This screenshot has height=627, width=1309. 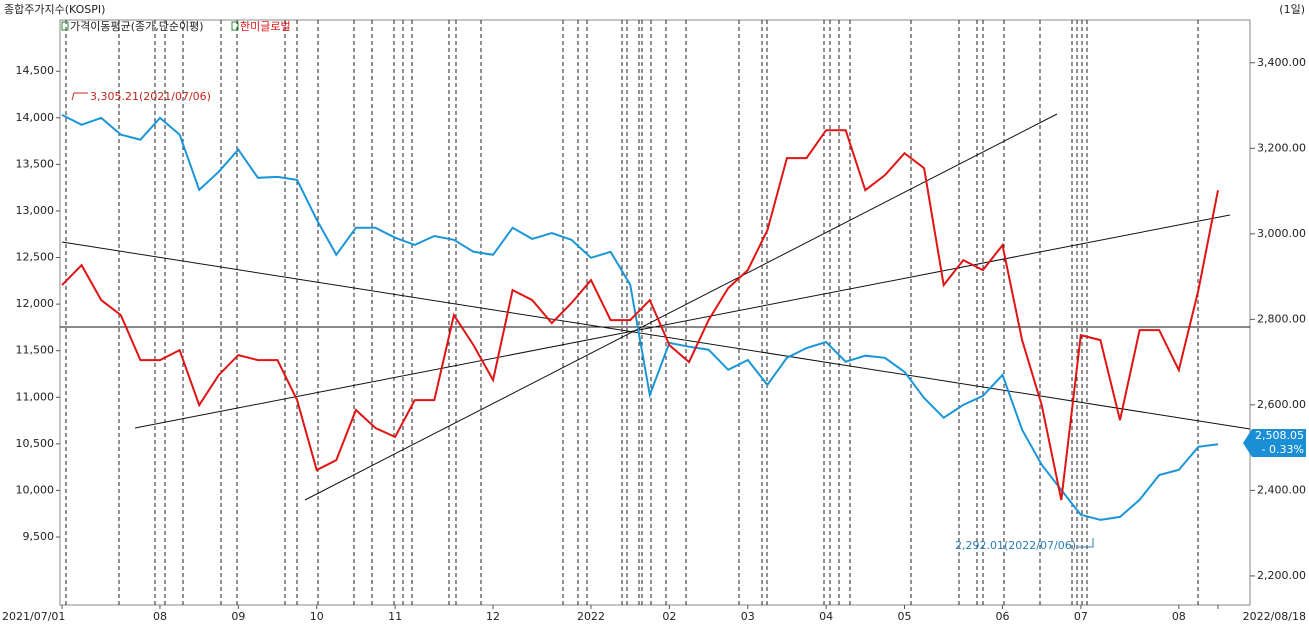 What do you see at coordinates (35, 70) in the screenshot?
I see `y-tick-label: 14,500` at bounding box center [35, 70].